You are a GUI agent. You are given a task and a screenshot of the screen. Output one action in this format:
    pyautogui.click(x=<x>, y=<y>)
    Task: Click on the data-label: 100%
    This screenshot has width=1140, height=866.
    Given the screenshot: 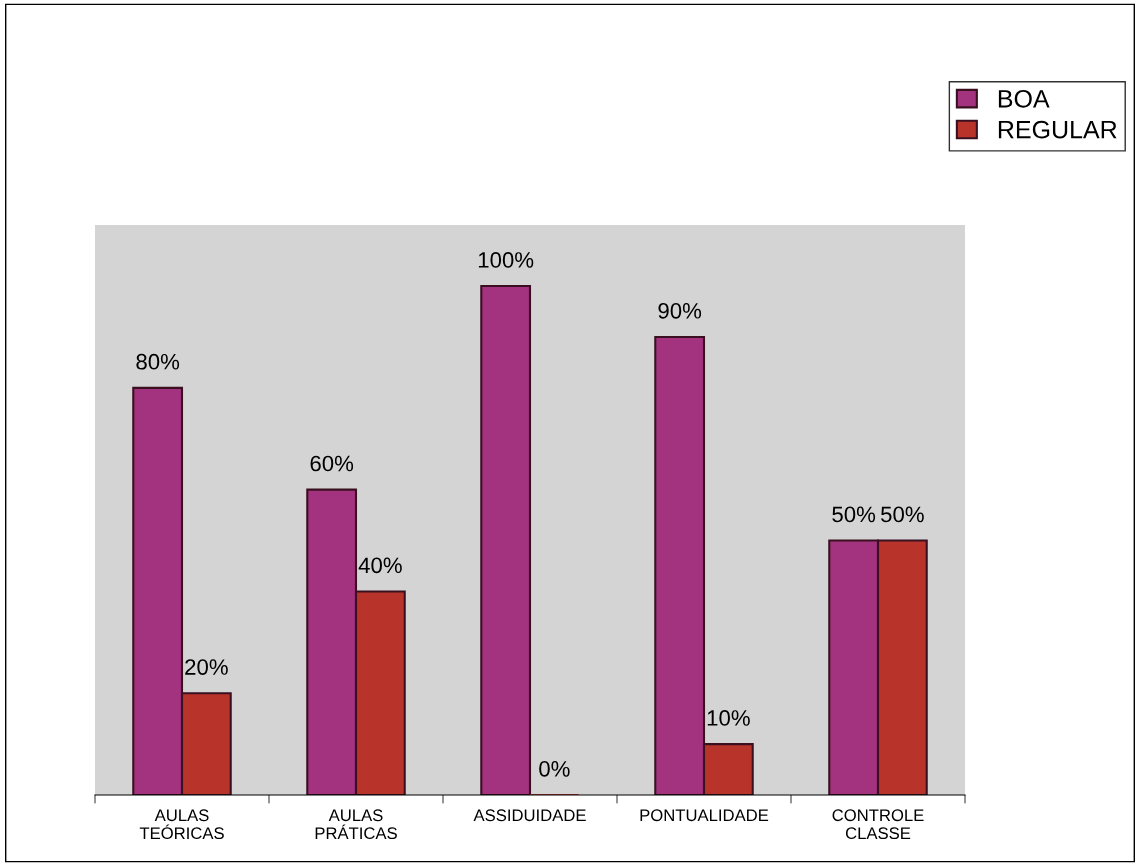 What is the action you would take?
    pyautogui.click(x=506, y=260)
    